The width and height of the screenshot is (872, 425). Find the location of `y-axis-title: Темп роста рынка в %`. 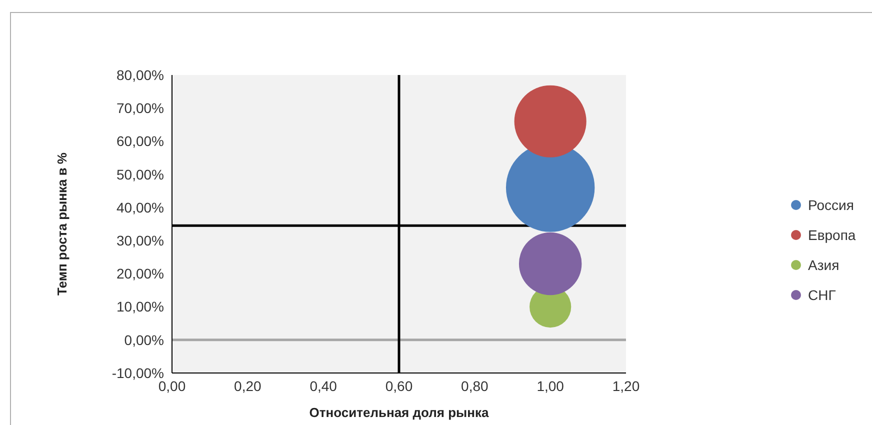

y-axis-title: Темп роста рынка в % is located at coordinates (62, 224).